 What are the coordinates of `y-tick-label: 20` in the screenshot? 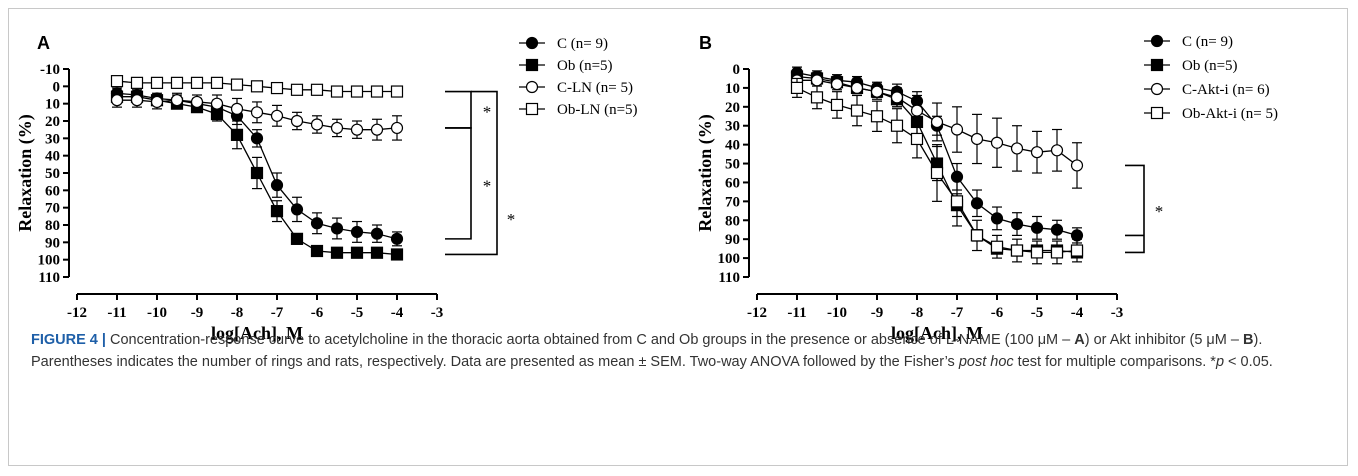 It's located at (732, 108).